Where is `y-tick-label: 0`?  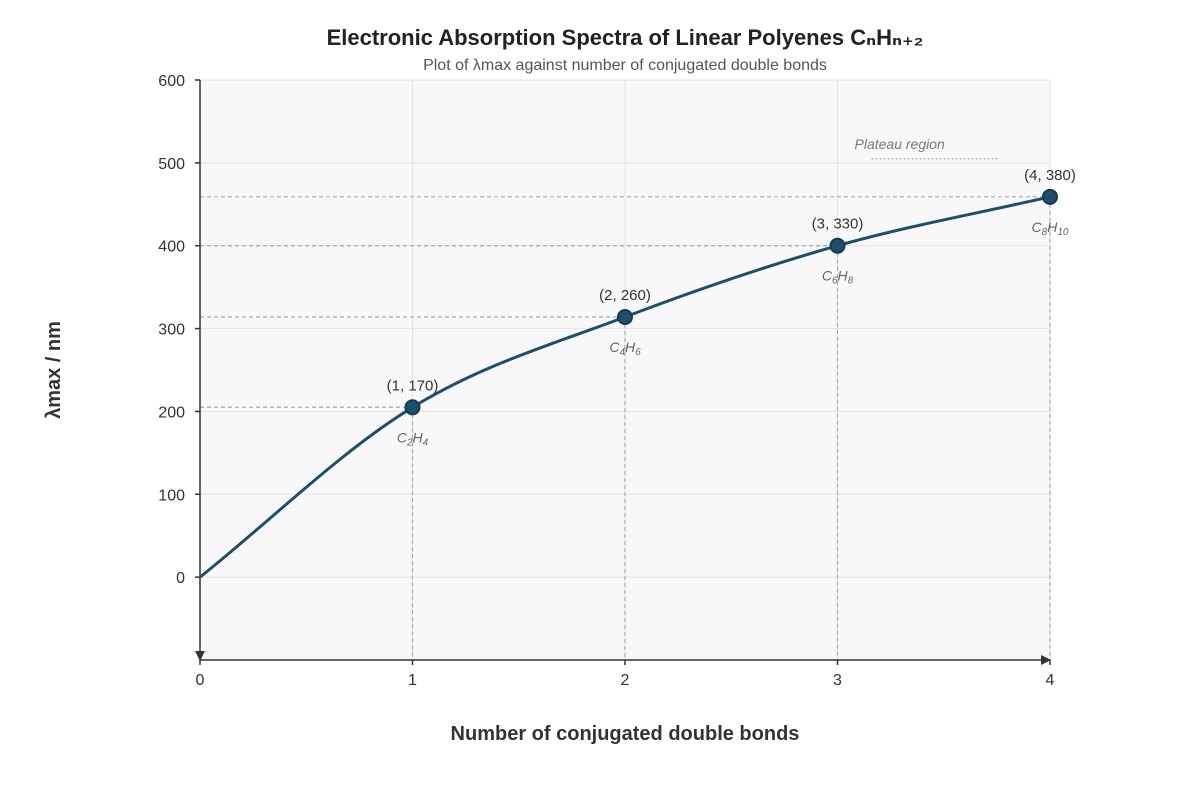 y-tick-label: 0 is located at coordinates (180, 578).